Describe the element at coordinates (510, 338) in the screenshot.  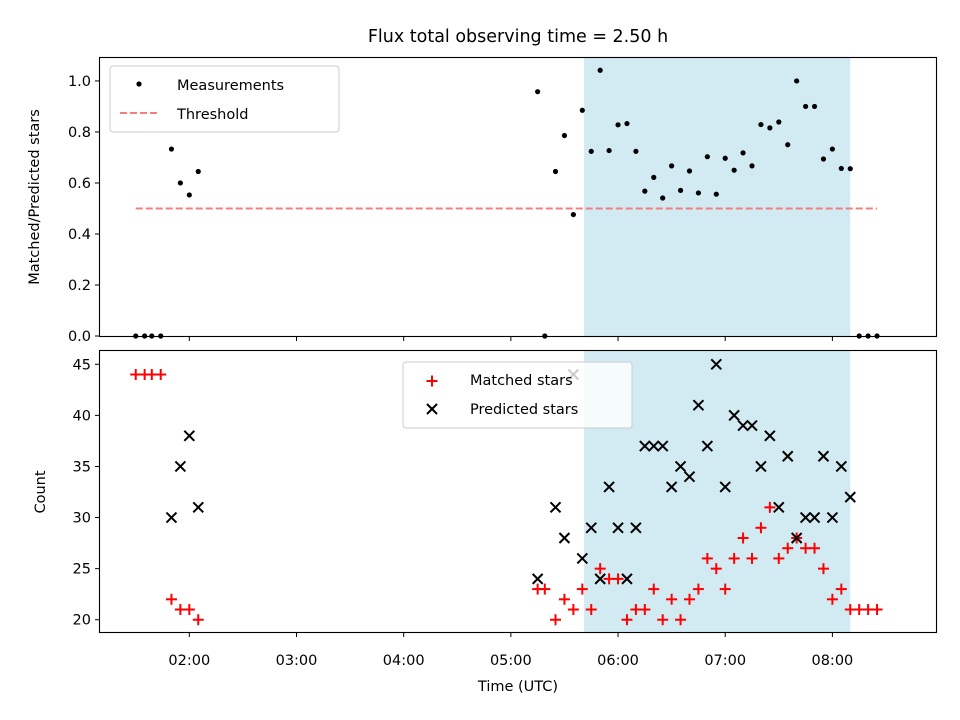
I see `top-x-ticks` at that location.